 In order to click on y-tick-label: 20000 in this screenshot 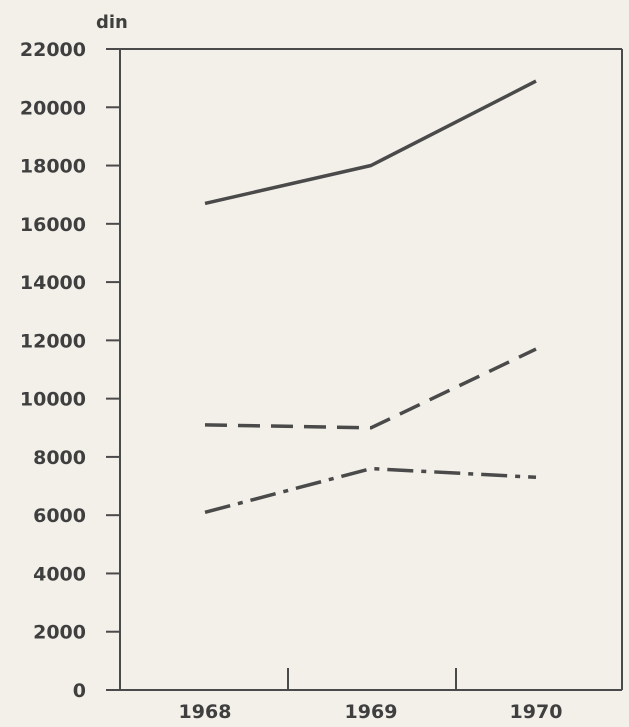, I will do `click(53, 108)`.